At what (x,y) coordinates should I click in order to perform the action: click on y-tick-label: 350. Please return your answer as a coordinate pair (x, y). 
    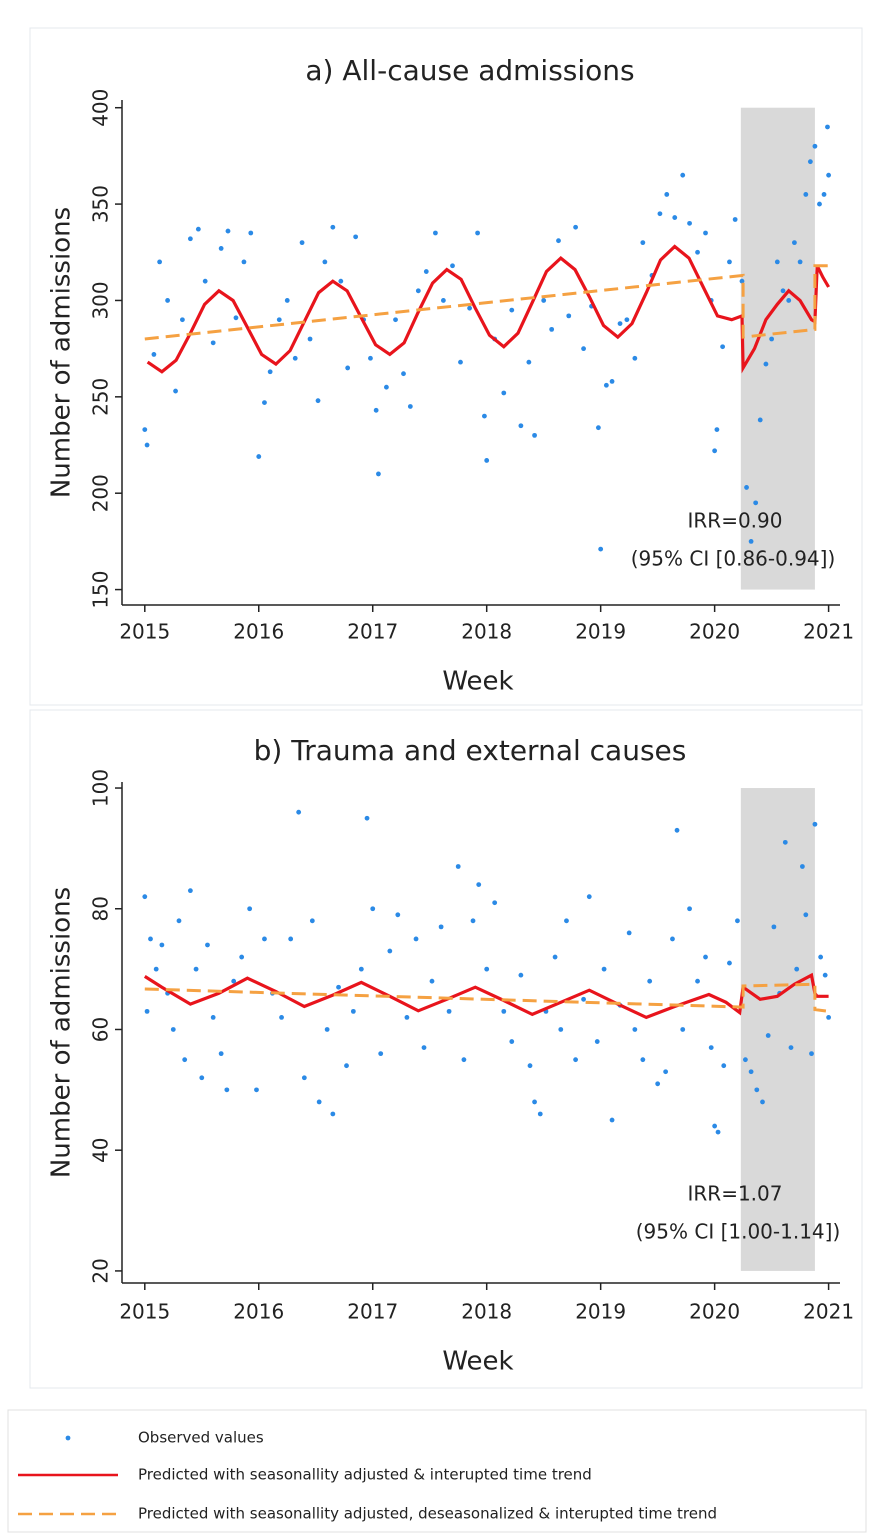
    Looking at the image, I should click on (101, 204).